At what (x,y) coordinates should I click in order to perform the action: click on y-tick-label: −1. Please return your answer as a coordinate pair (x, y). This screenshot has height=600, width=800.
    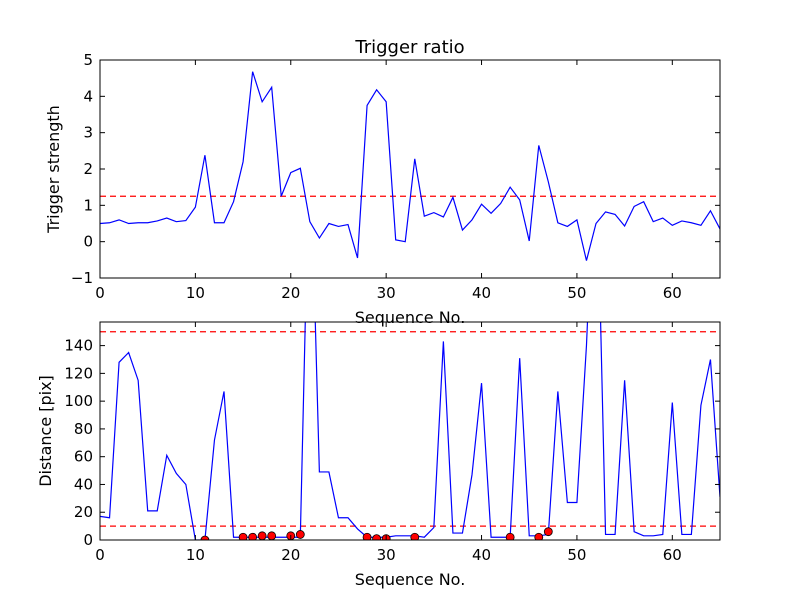
    Looking at the image, I should click on (82, 278).